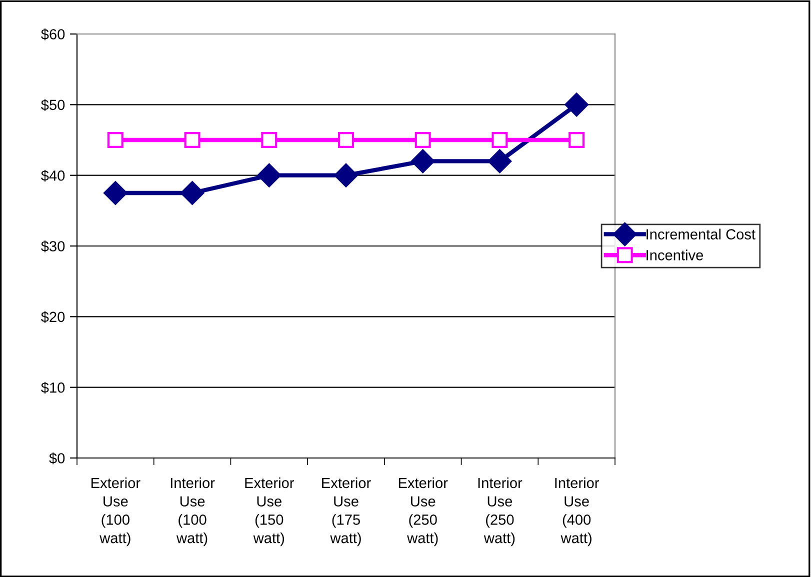  I want to click on y-tick-label: $20, so click(53, 317).